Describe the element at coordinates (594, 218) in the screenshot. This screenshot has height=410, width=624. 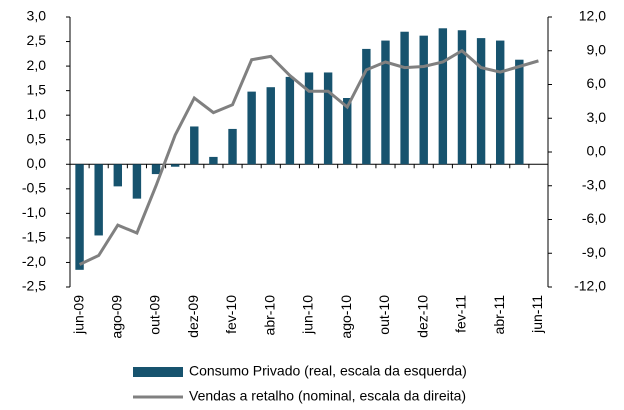
I see `y2-tick-label: -6,0` at that location.